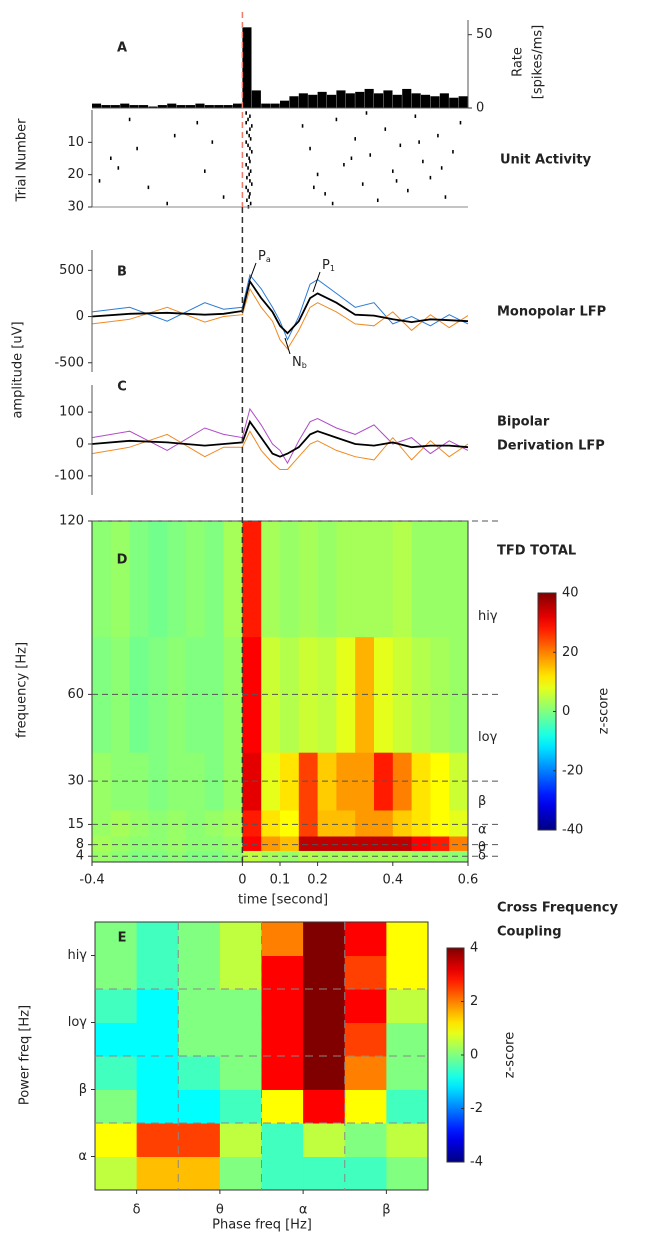  I want to click on colorbar-tick-label: 40, so click(570, 593).